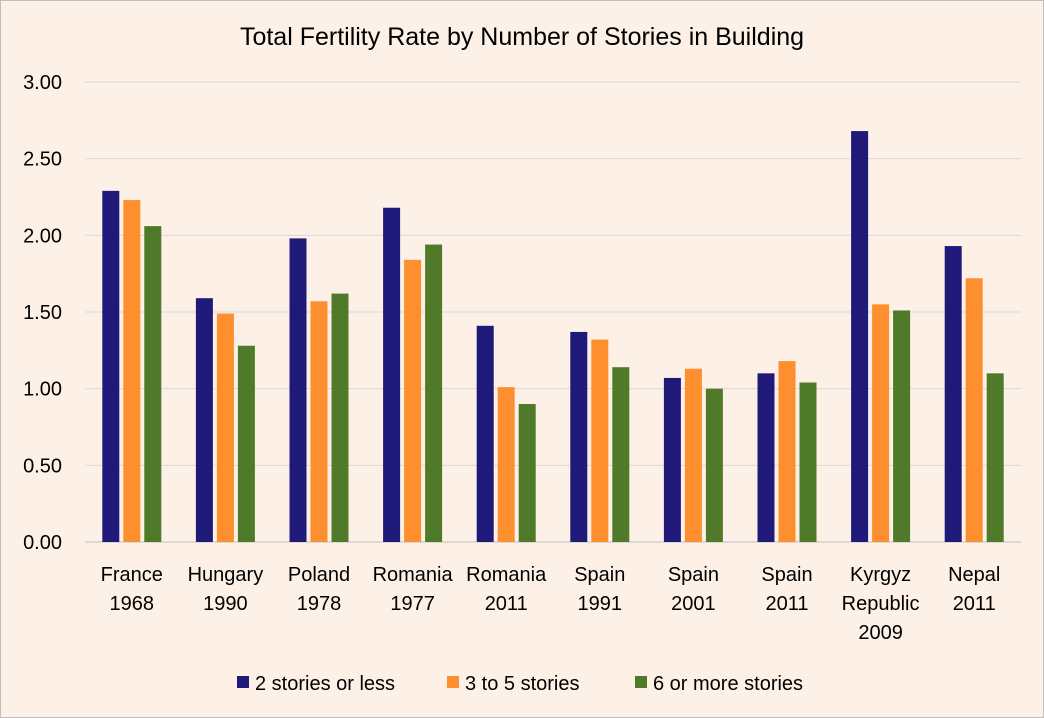 The width and height of the screenshot is (1044, 718). I want to click on bar-3-to-5-stories-kyrgyz-republic-2009, so click(881, 423).